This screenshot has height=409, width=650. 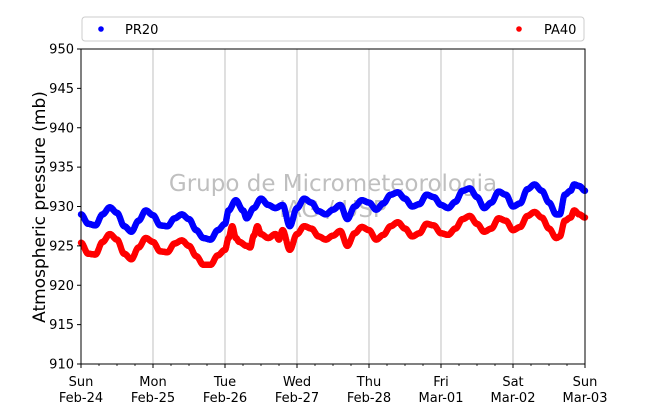 What do you see at coordinates (333, 237) in the screenshot?
I see `series-pa40` at bounding box center [333, 237].